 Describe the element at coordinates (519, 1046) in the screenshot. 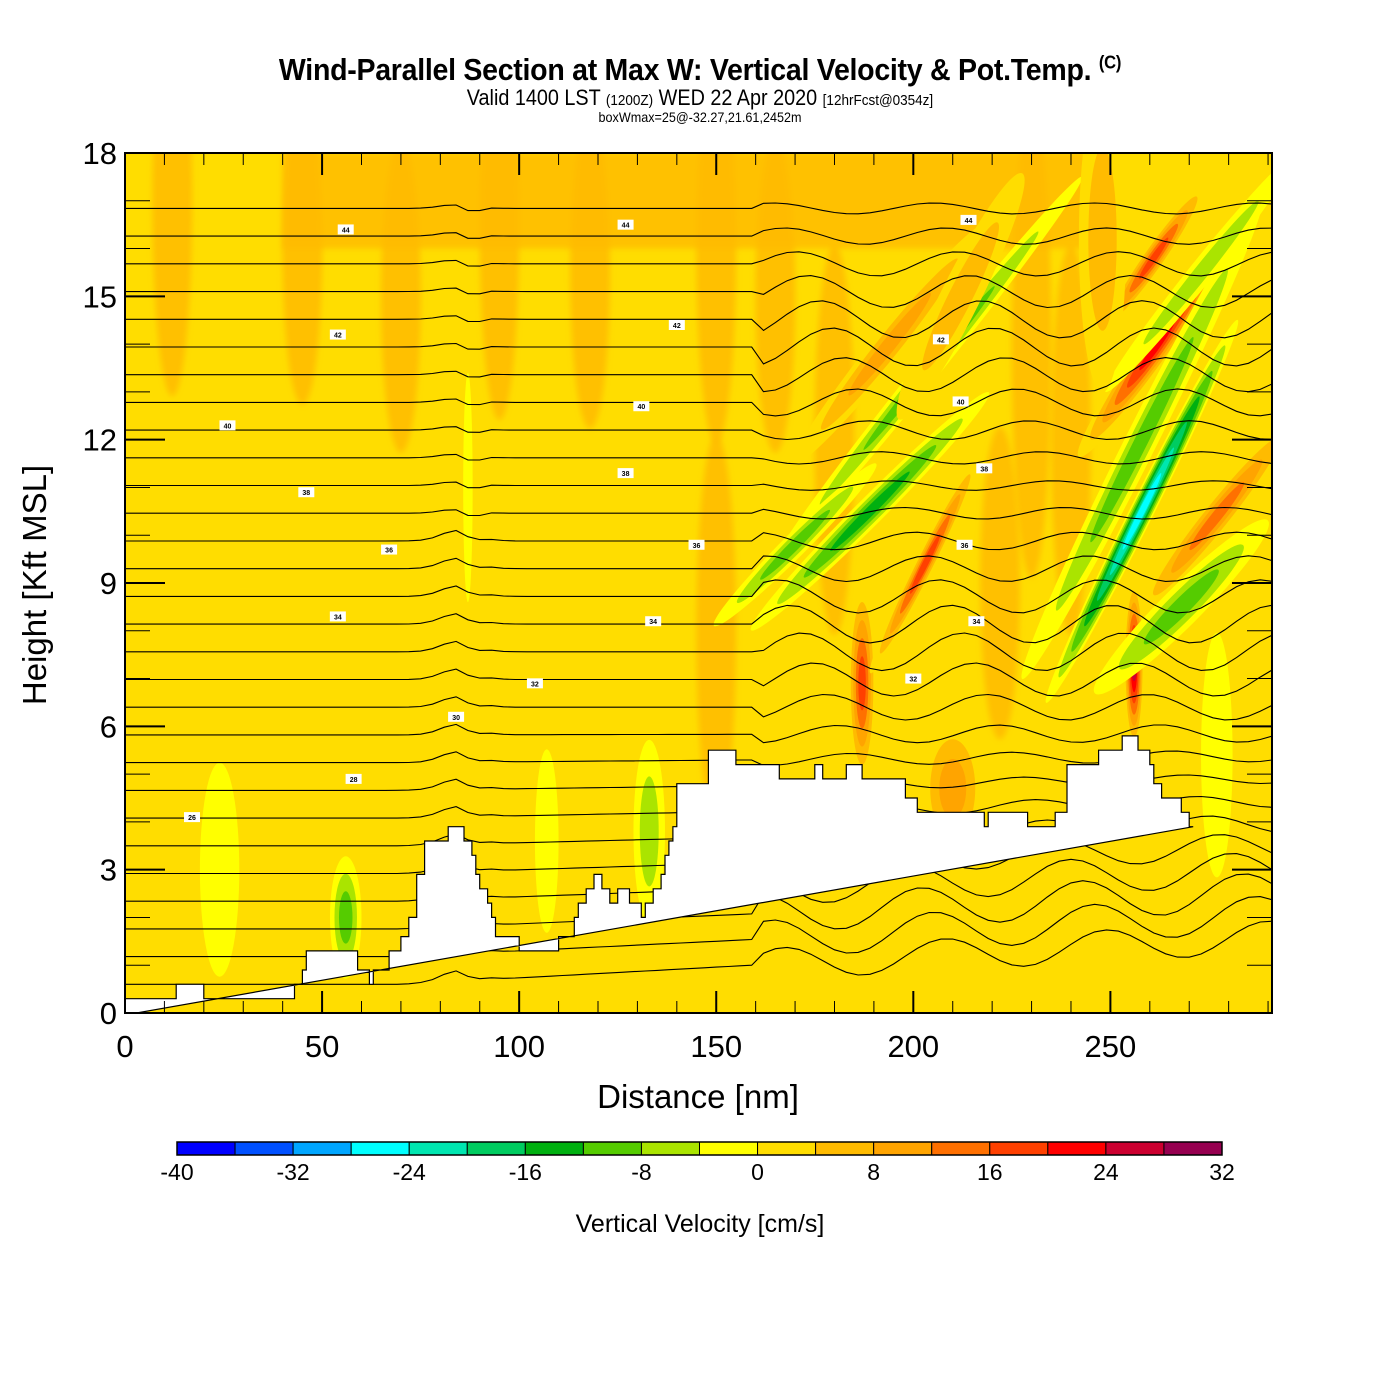

I see `x-tick-label: 100` at that location.